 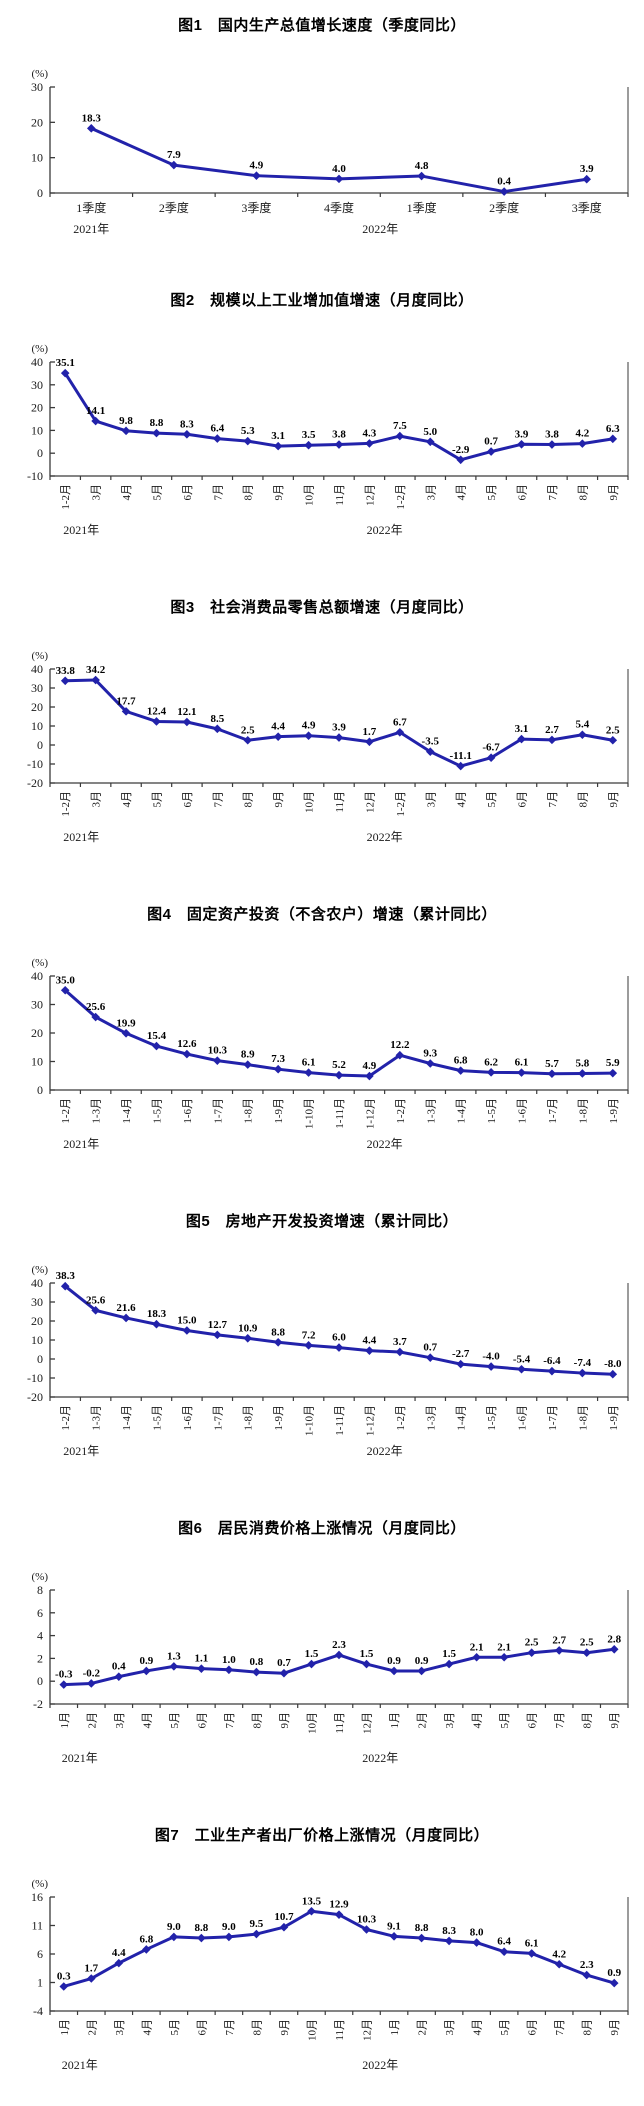 What do you see at coordinates (401, 804) in the screenshot?
I see `x-tick-label: 1-2月` at bounding box center [401, 804].